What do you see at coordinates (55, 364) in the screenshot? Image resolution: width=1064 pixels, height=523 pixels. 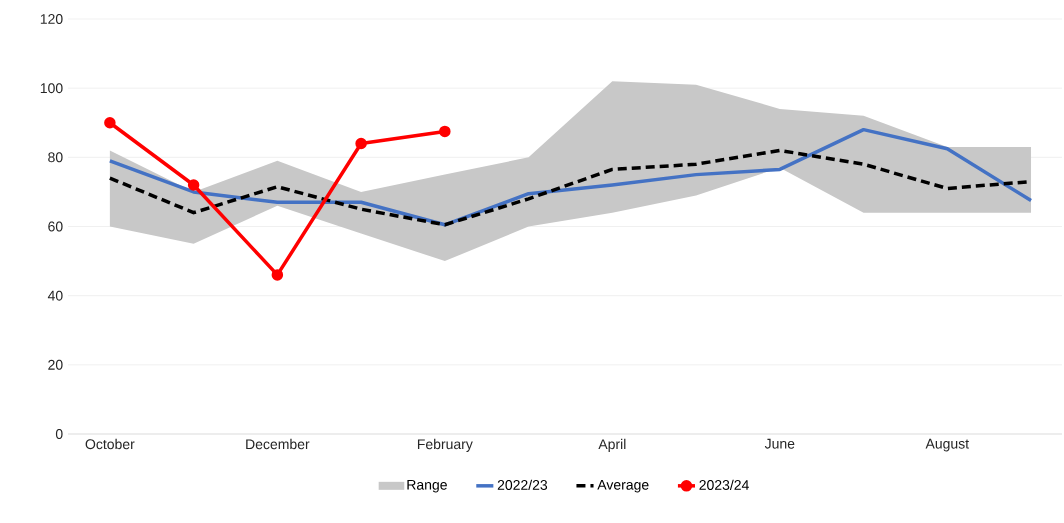 I see `y-tick-label: 20` at bounding box center [55, 364].